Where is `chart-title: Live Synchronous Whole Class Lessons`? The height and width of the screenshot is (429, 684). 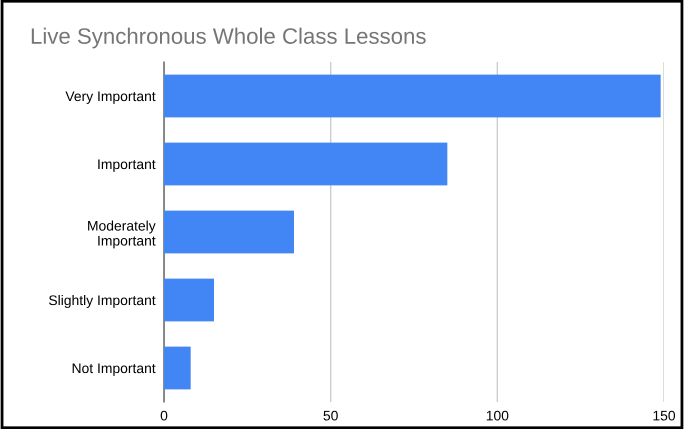
chart-title: Live Synchronous Whole Class Lessons is located at coordinates (229, 38).